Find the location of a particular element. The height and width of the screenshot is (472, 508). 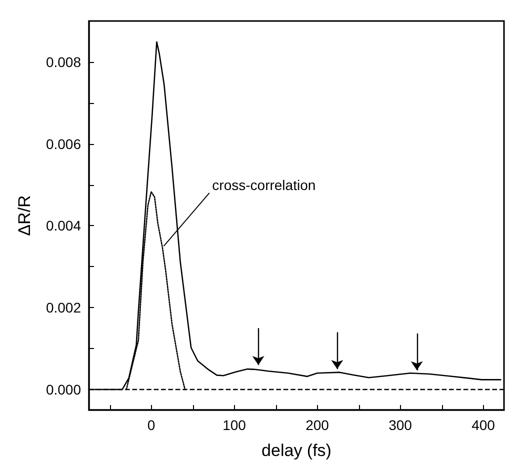

x-axis-title: delay (fs) is located at coordinates (297, 450).